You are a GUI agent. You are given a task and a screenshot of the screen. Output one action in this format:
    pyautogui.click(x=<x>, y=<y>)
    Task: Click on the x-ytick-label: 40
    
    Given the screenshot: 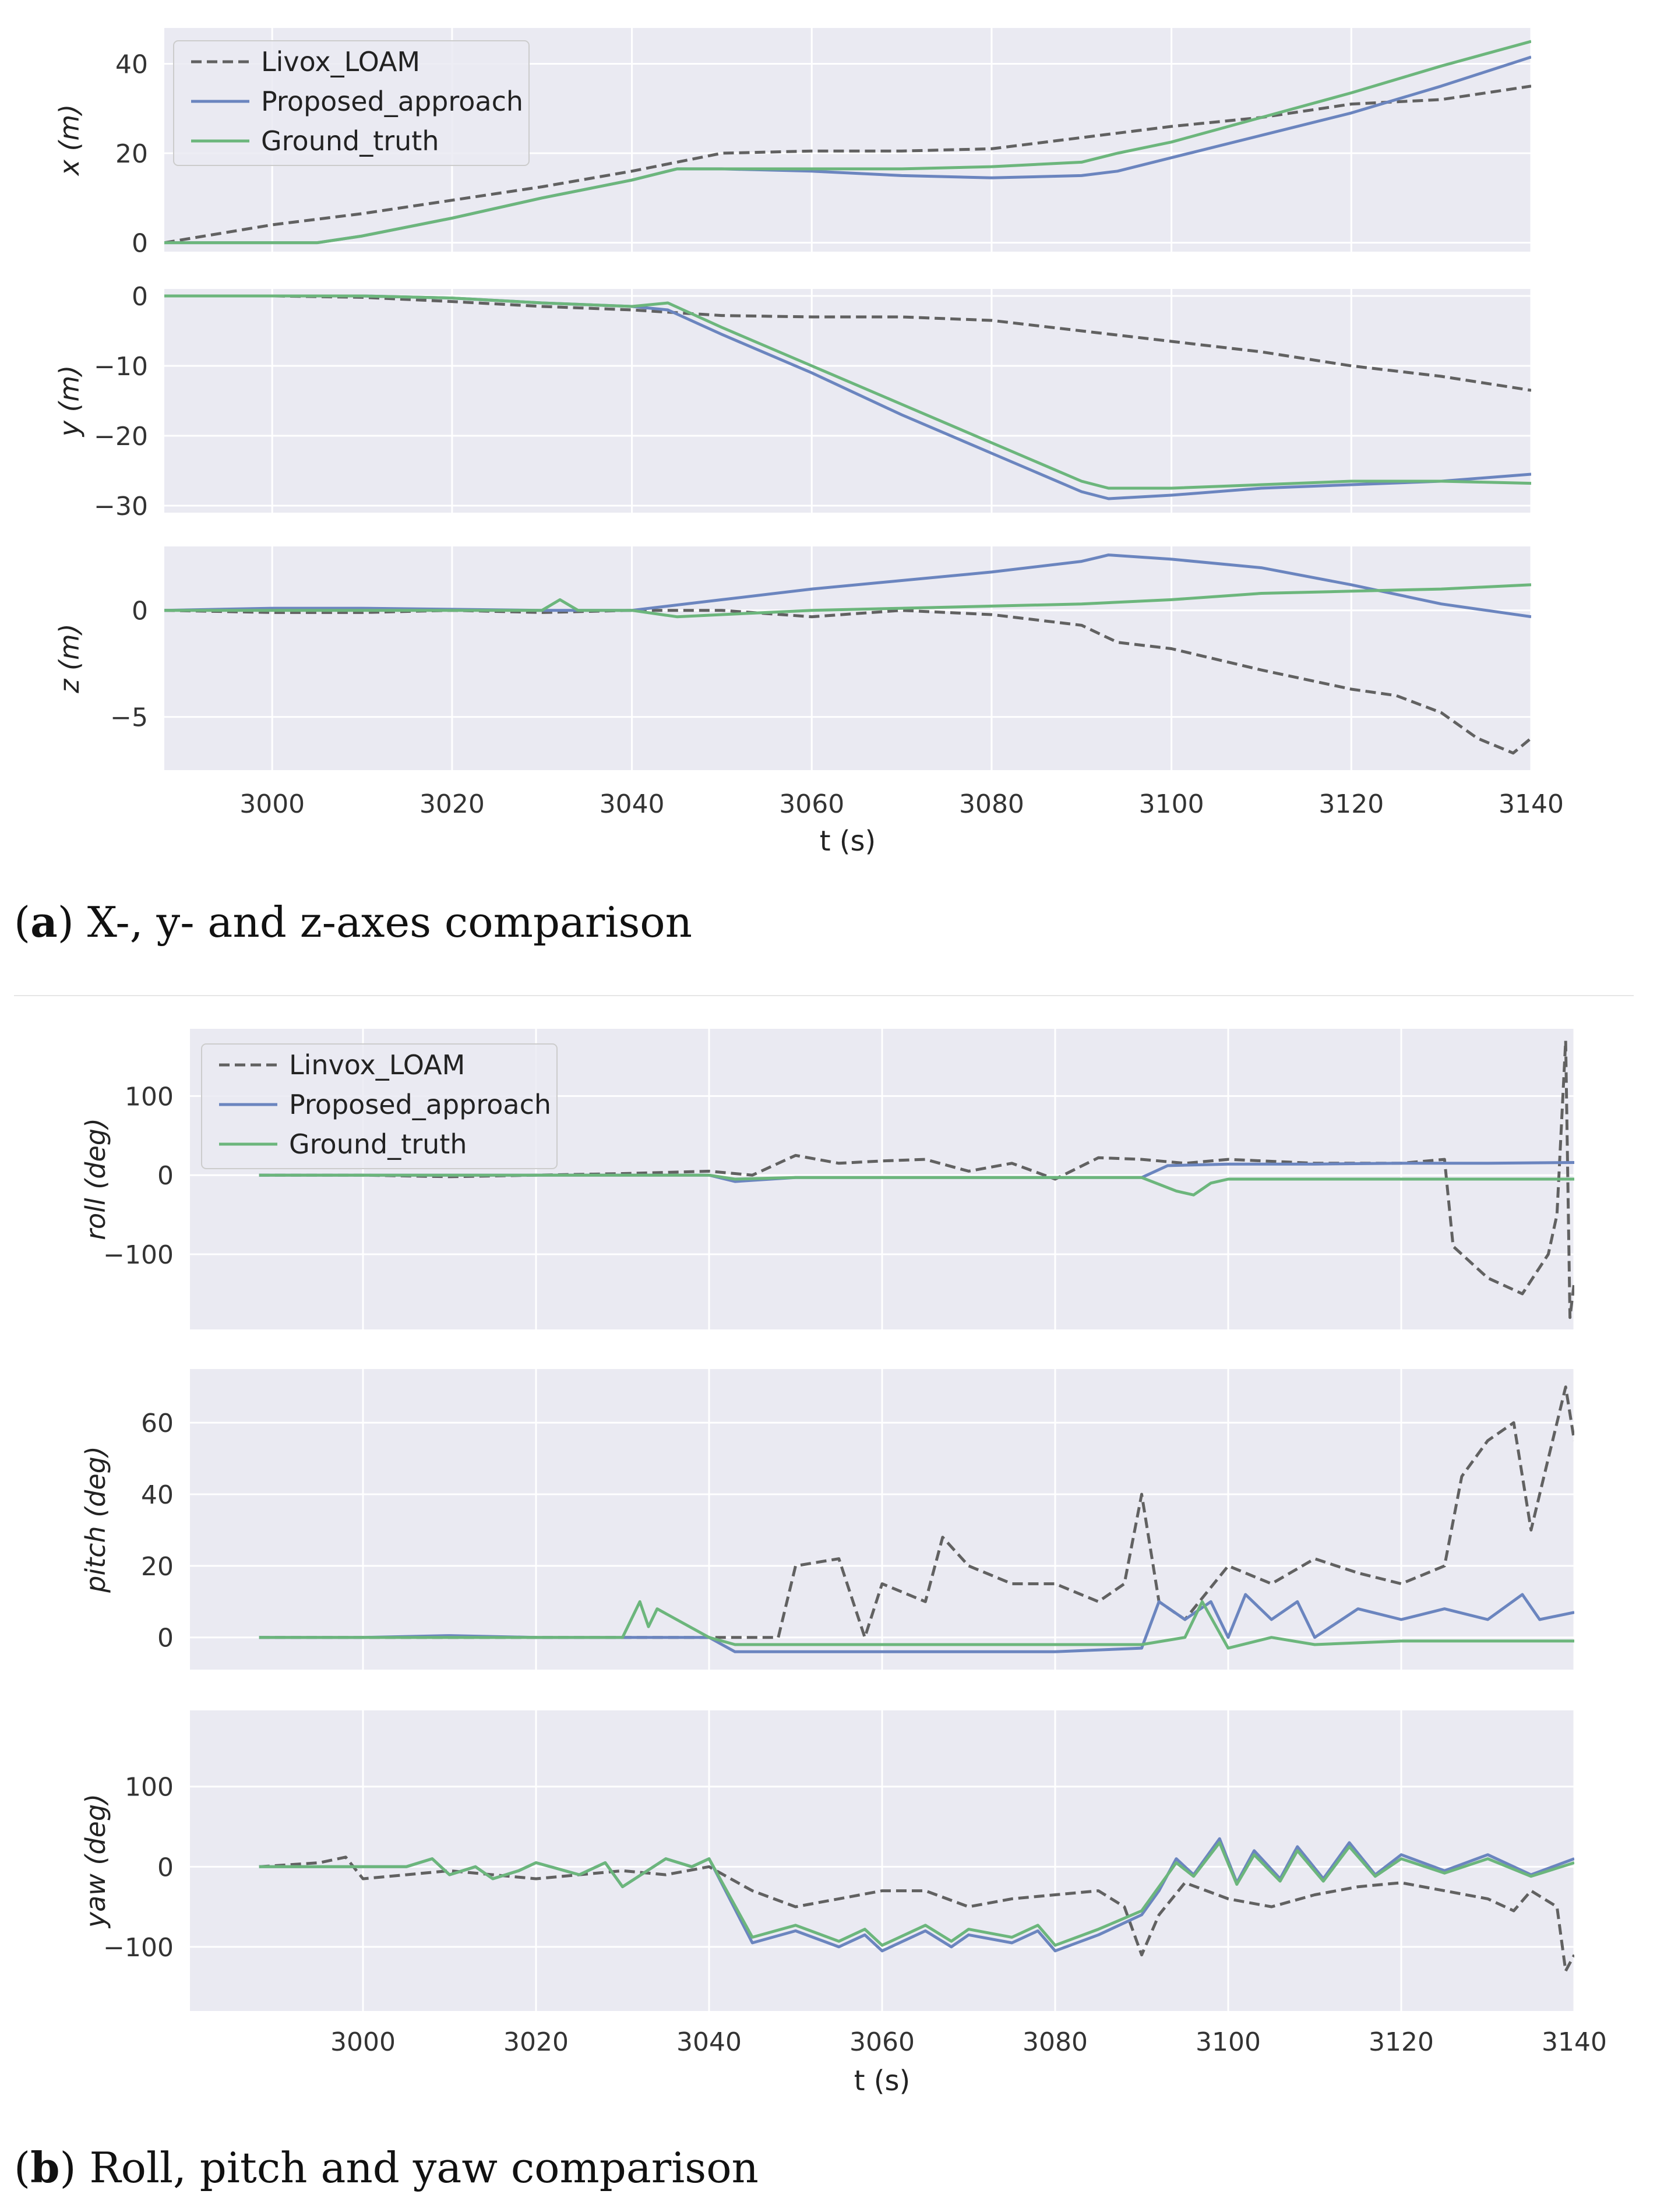 What is the action you would take?
    pyautogui.click(x=131, y=64)
    